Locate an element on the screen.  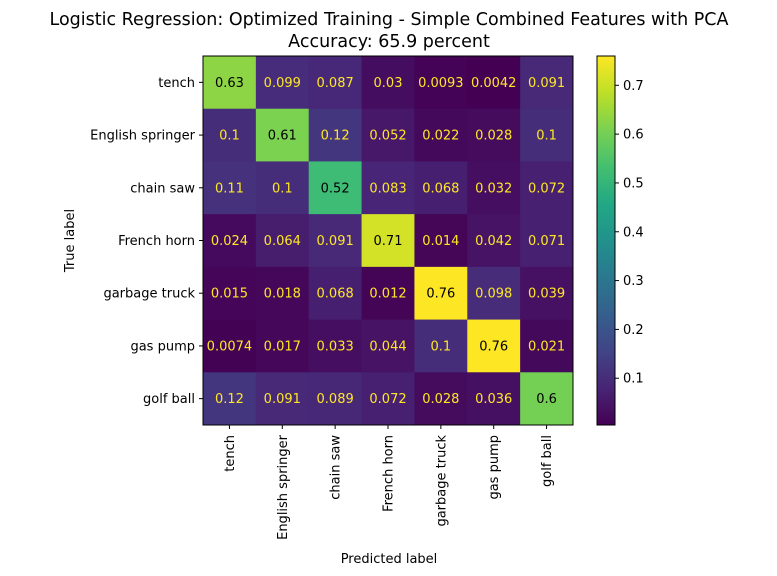
cell-value-label: 0.015 is located at coordinates (229, 294).